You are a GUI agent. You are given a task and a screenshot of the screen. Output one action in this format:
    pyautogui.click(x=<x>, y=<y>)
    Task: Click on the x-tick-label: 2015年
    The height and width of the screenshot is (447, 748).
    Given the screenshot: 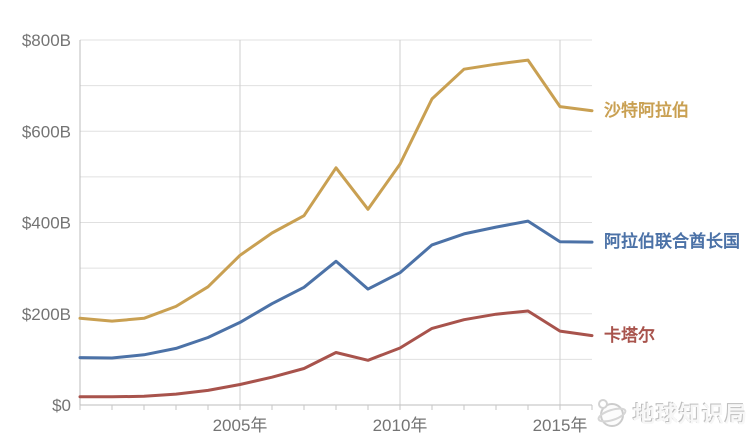 What is the action you would take?
    pyautogui.click(x=560, y=425)
    